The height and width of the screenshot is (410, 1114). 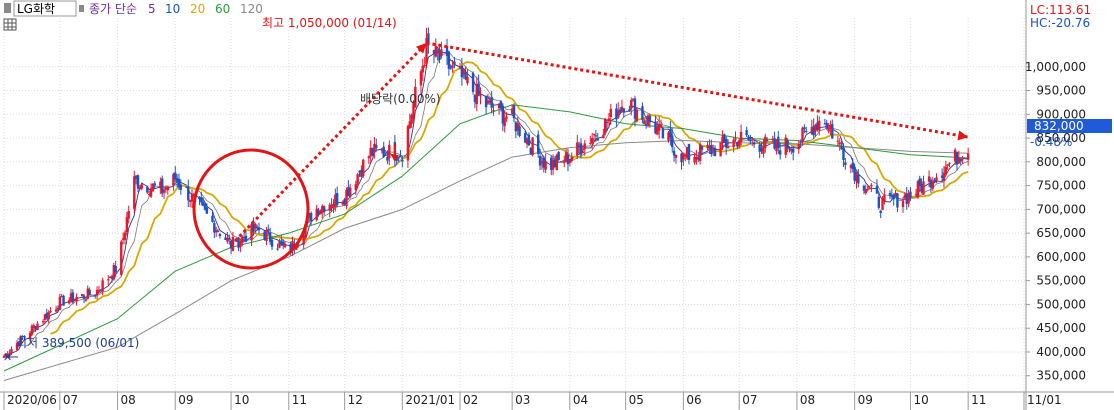 What do you see at coordinates (978, 400) in the screenshot?
I see `x-tick-label: 11` at bounding box center [978, 400].